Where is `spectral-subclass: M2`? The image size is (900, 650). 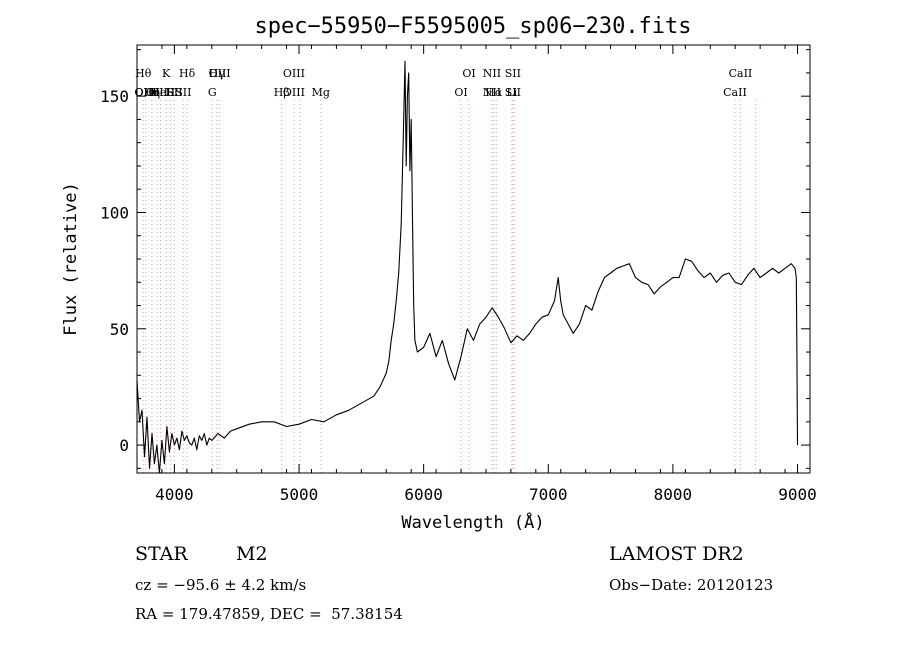 spectral-subclass: M2 is located at coordinates (252, 554).